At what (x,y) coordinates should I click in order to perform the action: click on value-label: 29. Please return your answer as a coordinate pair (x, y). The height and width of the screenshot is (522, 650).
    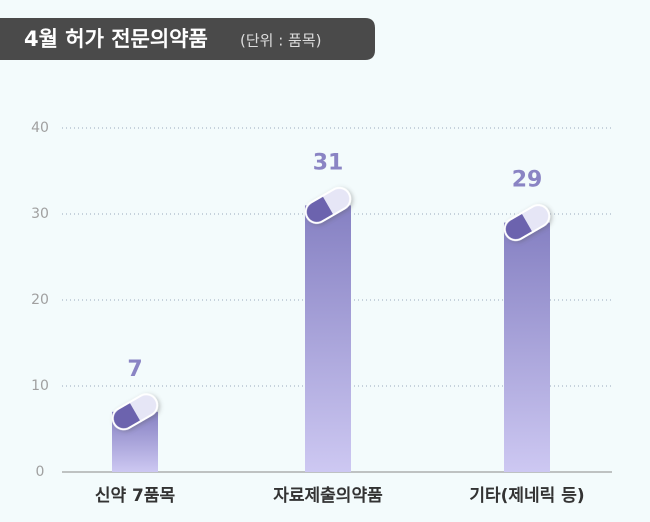
    Looking at the image, I should click on (527, 180).